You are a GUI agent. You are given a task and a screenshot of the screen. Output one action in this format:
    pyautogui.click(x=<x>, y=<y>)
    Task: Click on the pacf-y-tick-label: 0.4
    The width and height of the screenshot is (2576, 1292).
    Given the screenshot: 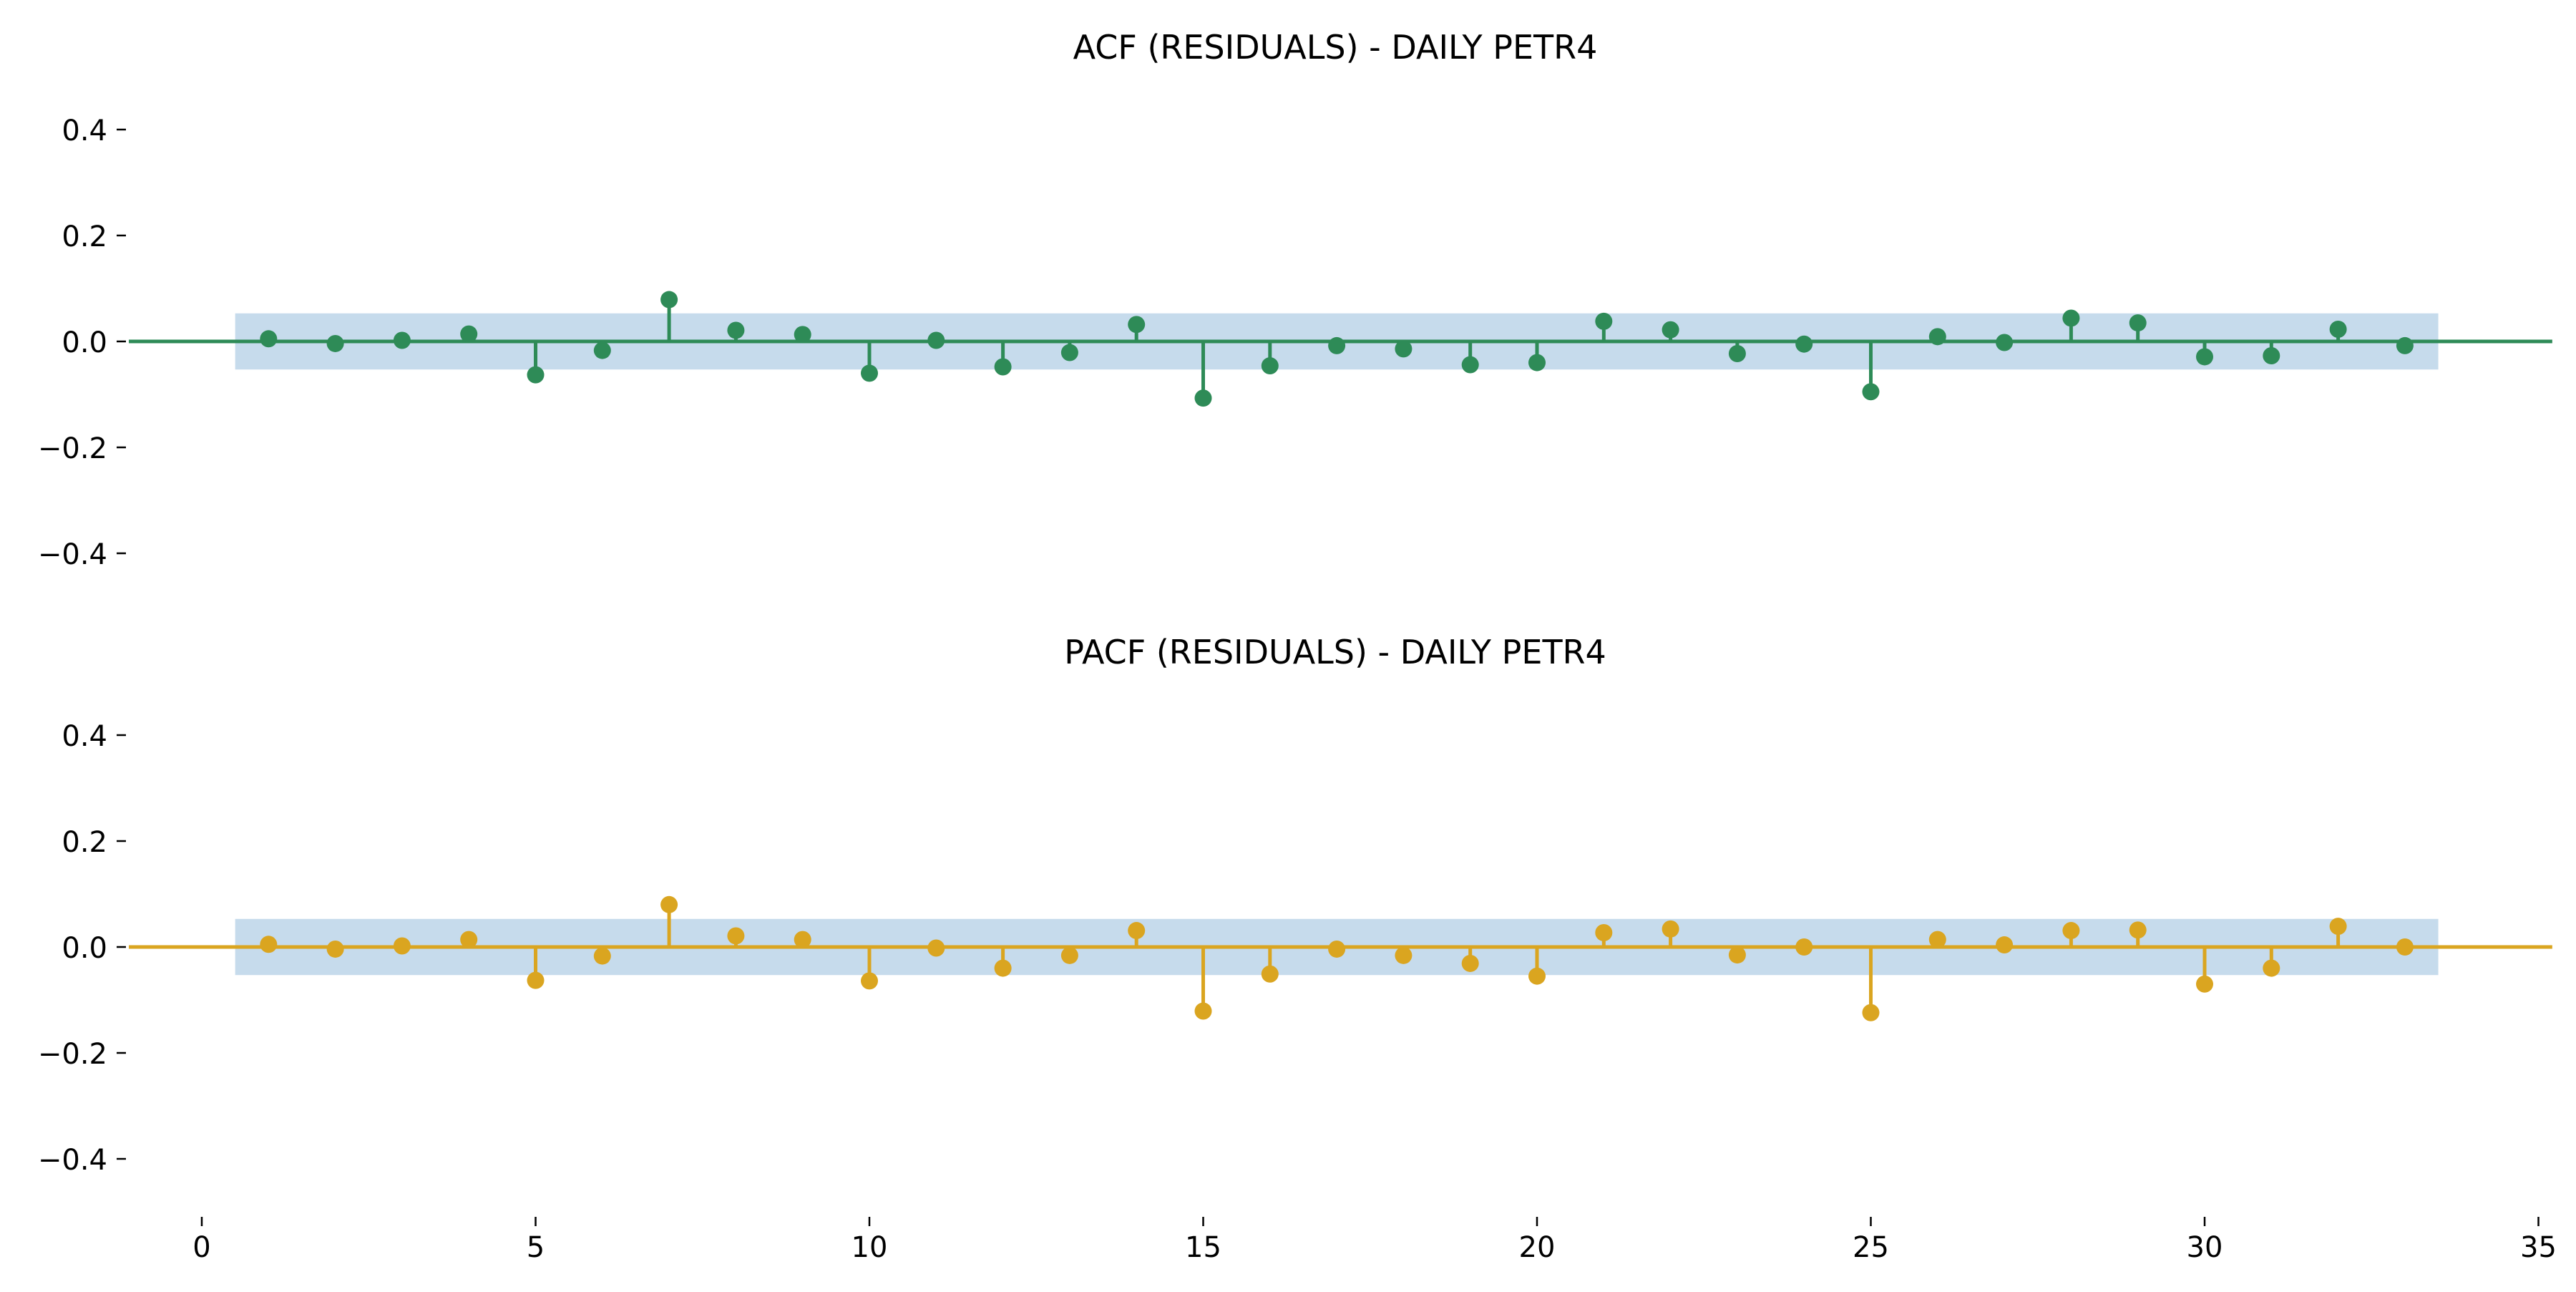 What is the action you would take?
    pyautogui.click(x=84, y=736)
    